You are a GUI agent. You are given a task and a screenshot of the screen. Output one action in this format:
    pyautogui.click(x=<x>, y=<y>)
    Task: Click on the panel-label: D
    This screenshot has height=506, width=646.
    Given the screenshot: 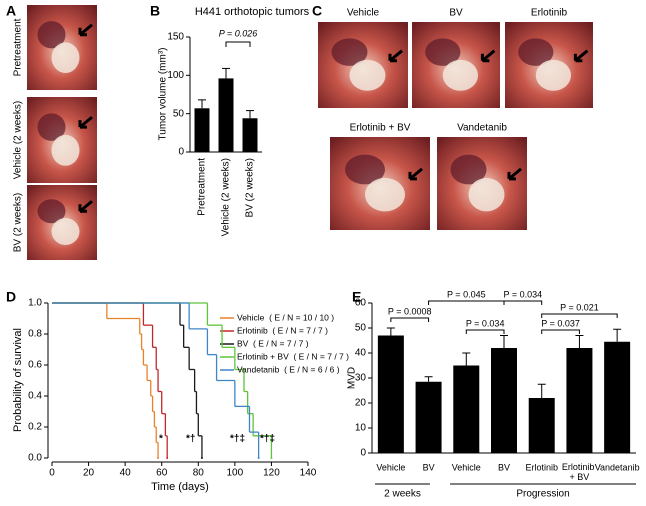 What is the action you would take?
    pyautogui.click(x=11, y=297)
    